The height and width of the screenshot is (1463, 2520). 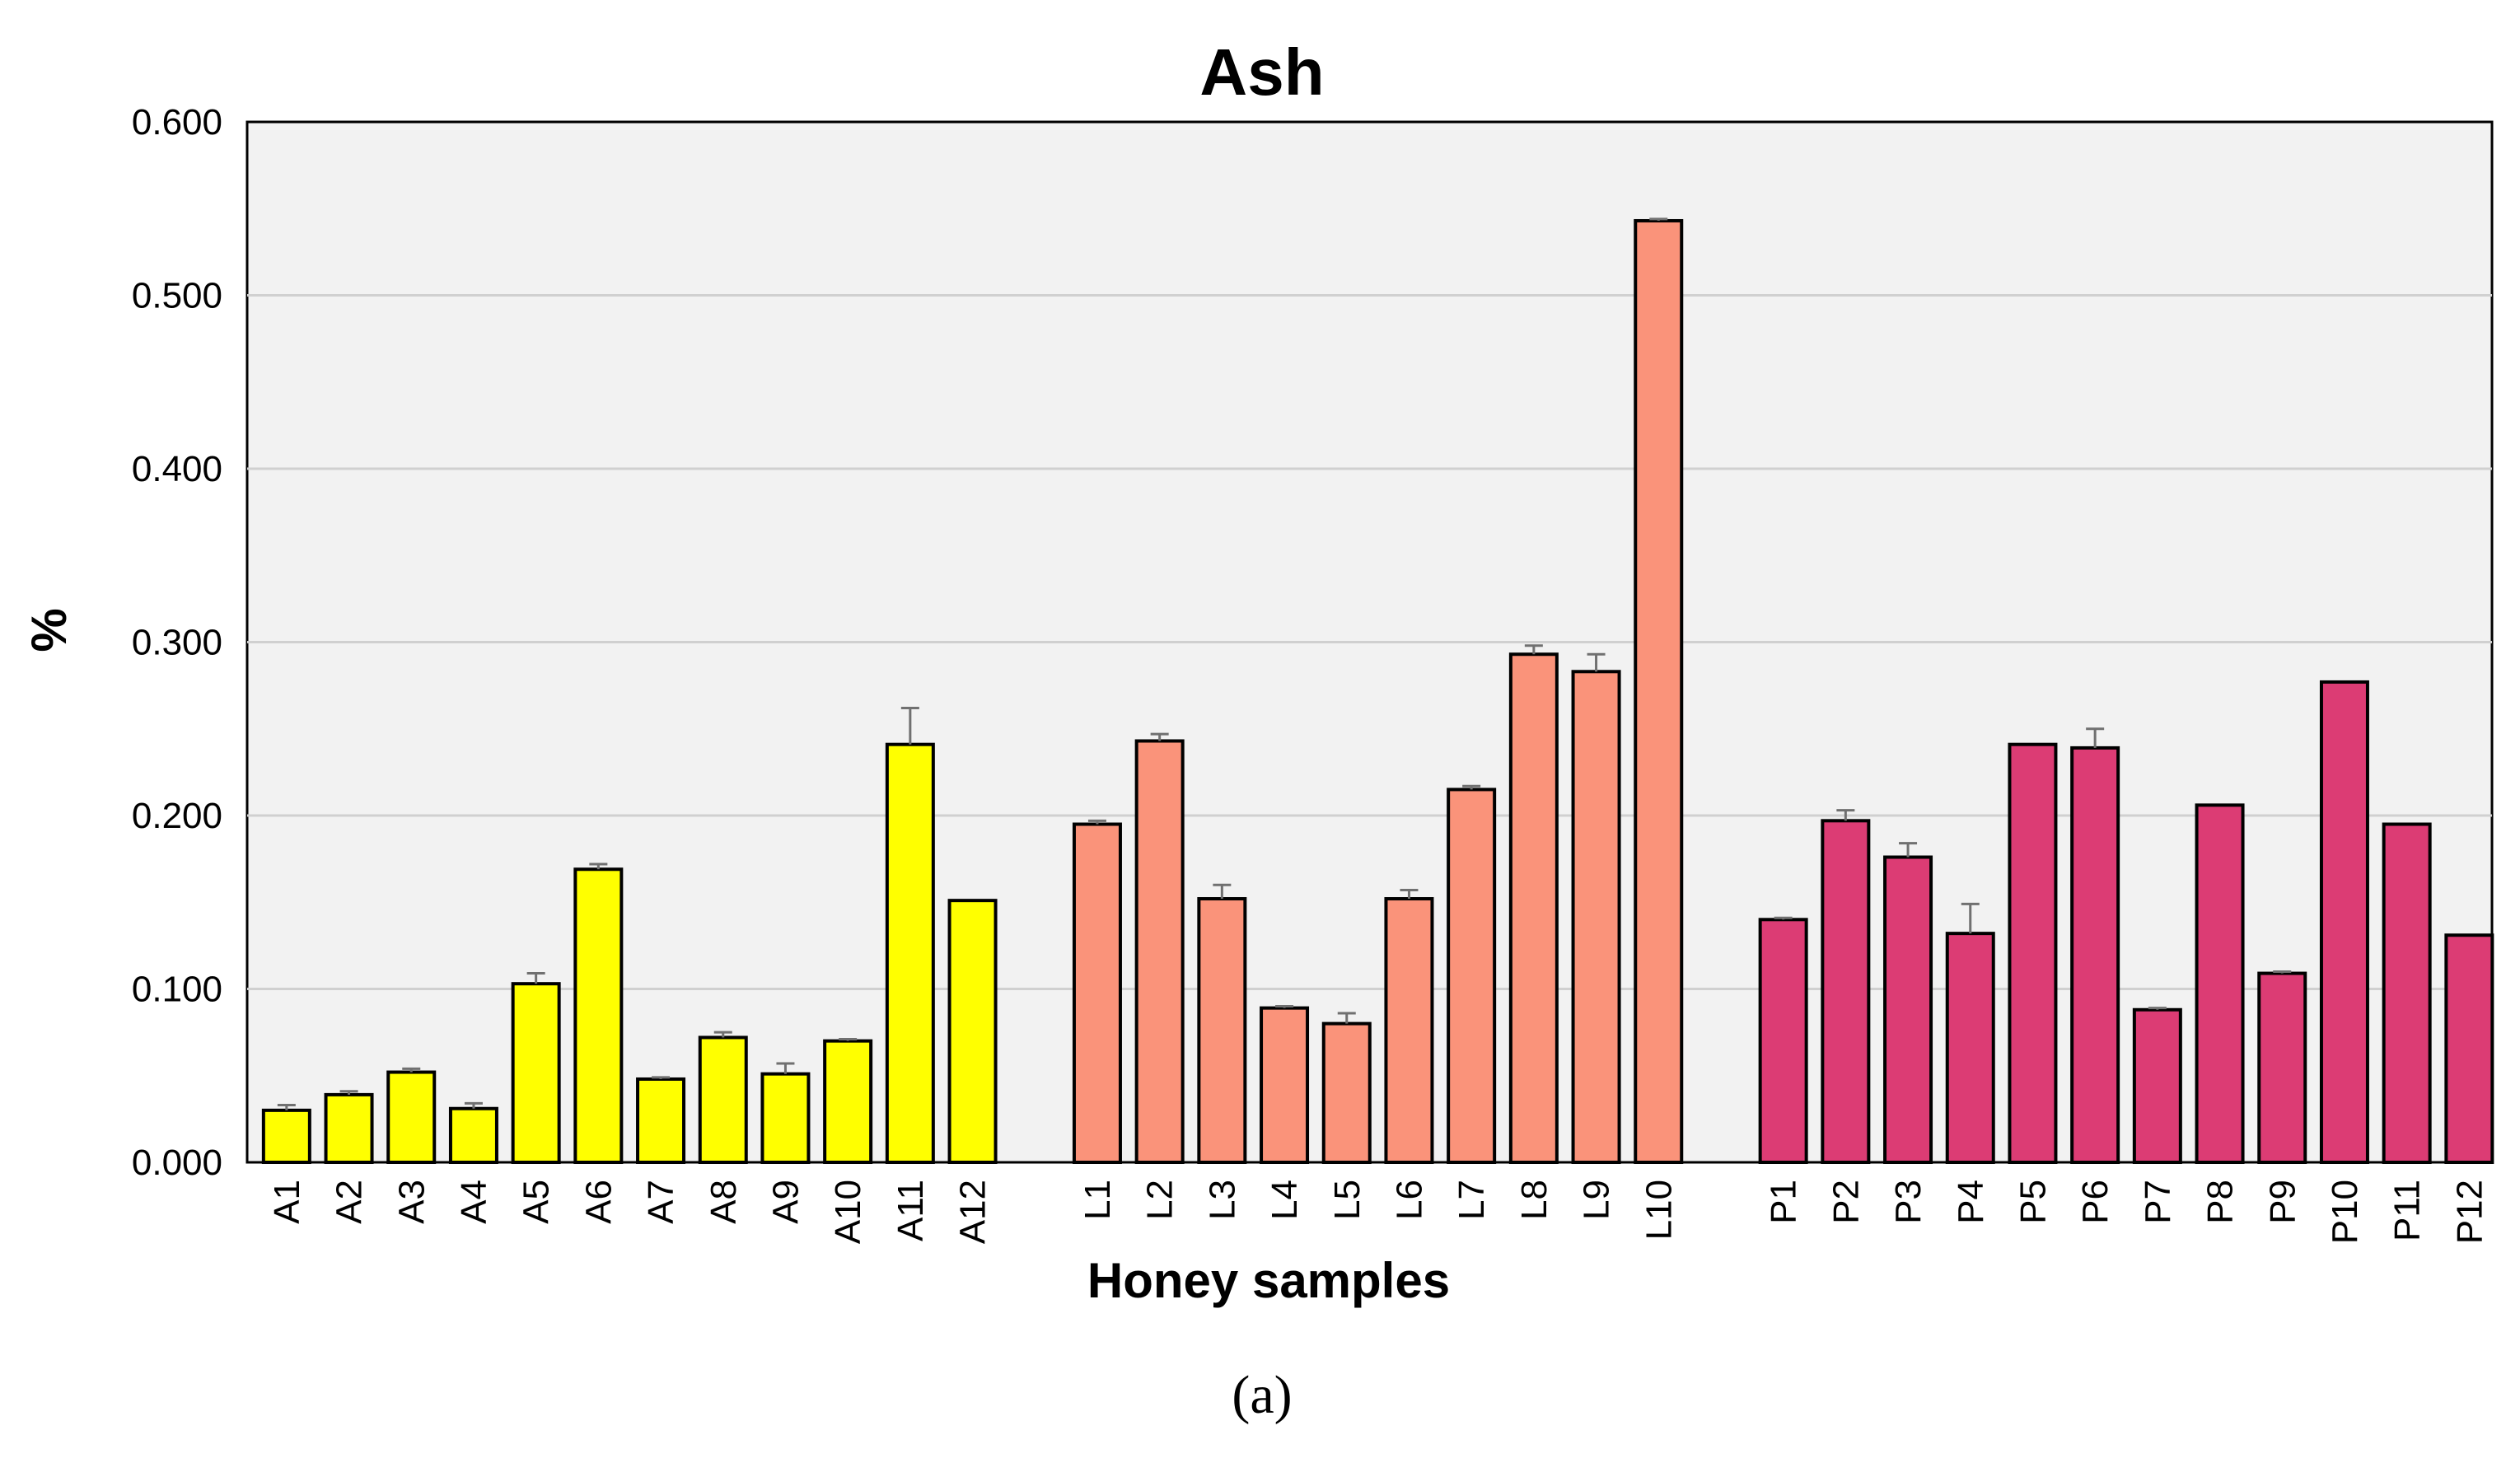 I want to click on x-tick-label-A10: A10, so click(x=848, y=1212).